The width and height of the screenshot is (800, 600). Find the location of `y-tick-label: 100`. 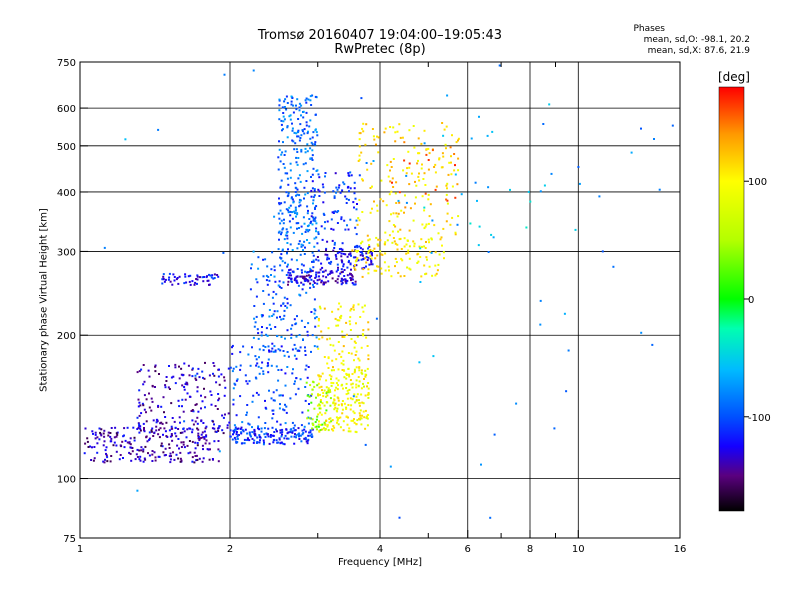

y-tick-label: 100 is located at coordinates (66, 480).